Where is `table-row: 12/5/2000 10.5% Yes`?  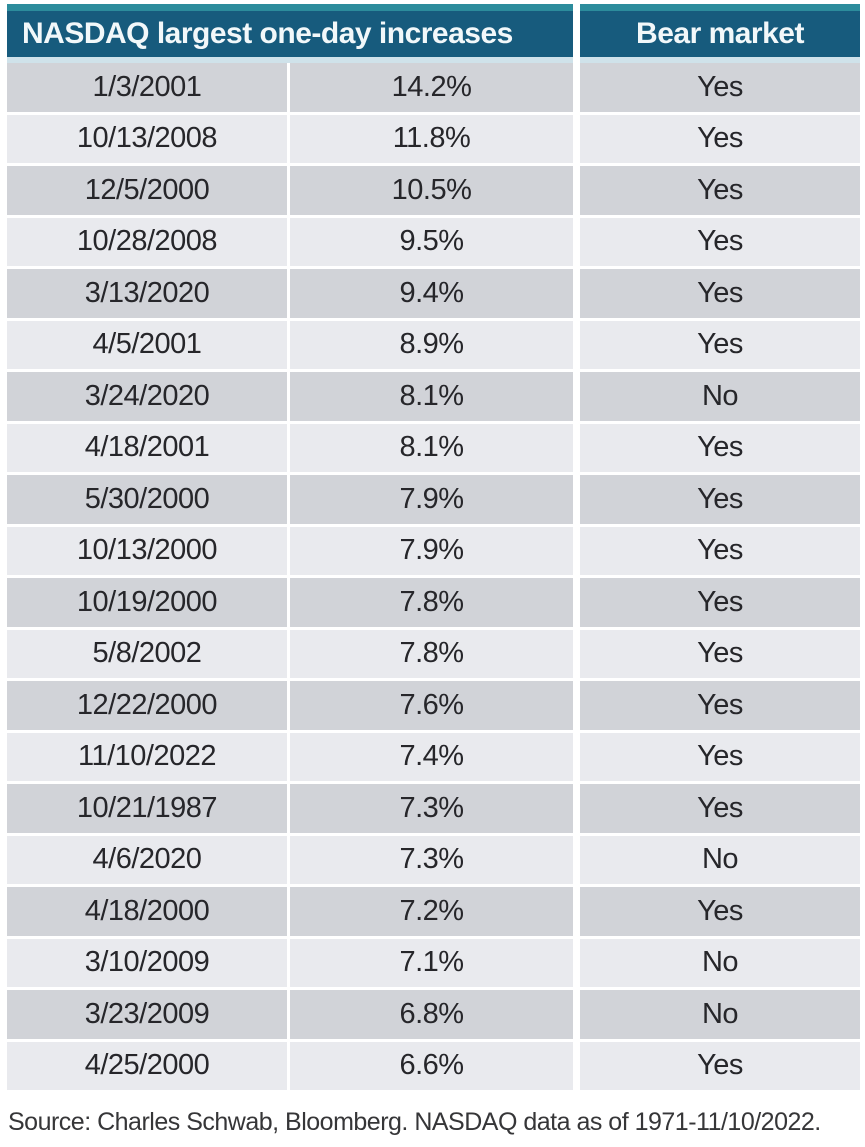 table-row: 12/5/2000 10.5% Yes is located at coordinates (433, 190).